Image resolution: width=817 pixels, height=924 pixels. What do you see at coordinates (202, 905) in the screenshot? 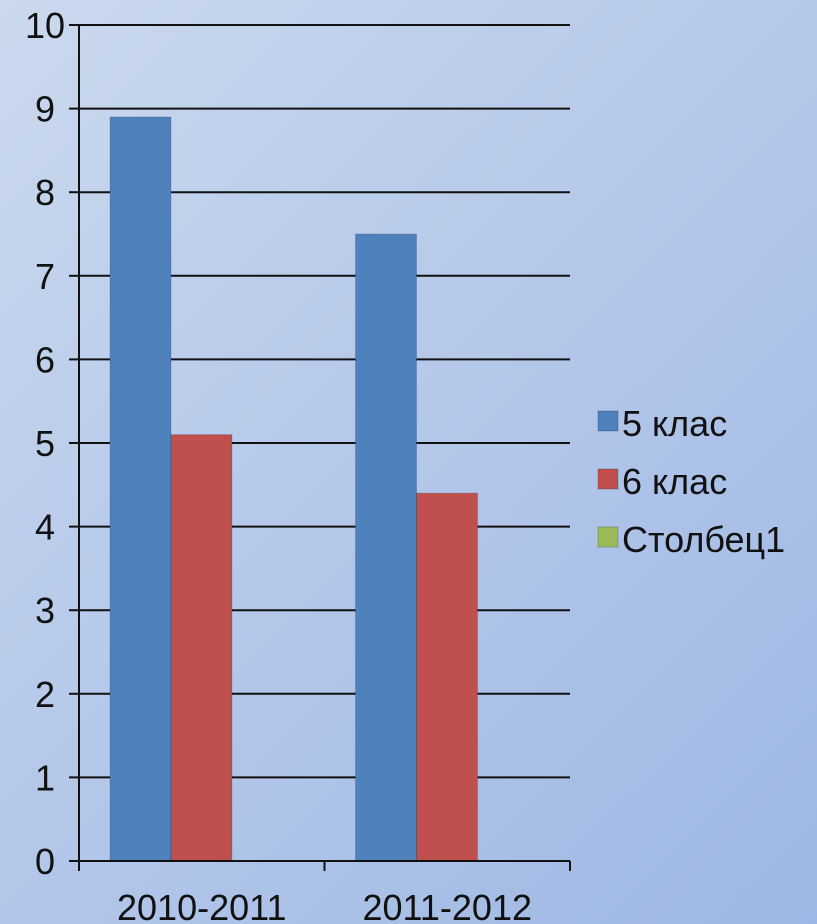
I see `x-tick-label: 2010-2011` at bounding box center [202, 905].